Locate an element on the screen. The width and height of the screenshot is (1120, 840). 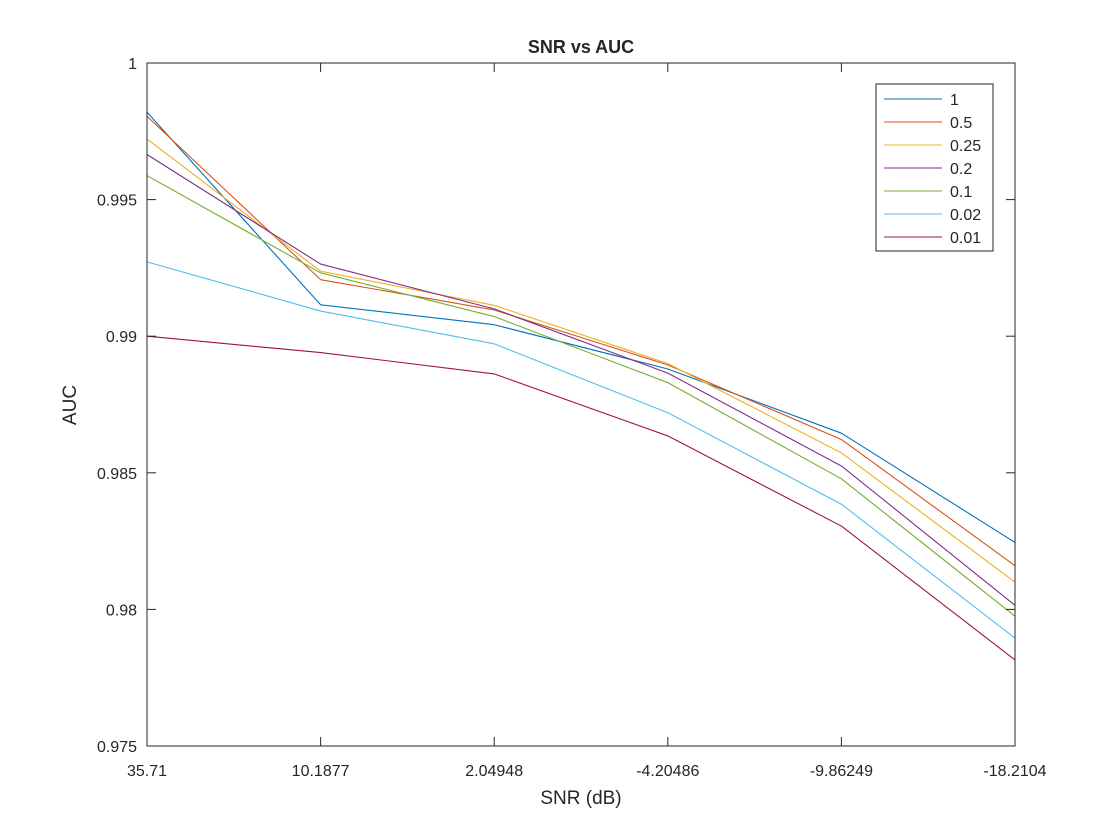
y-tick-label: 1 is located at coordinates (132, 64).